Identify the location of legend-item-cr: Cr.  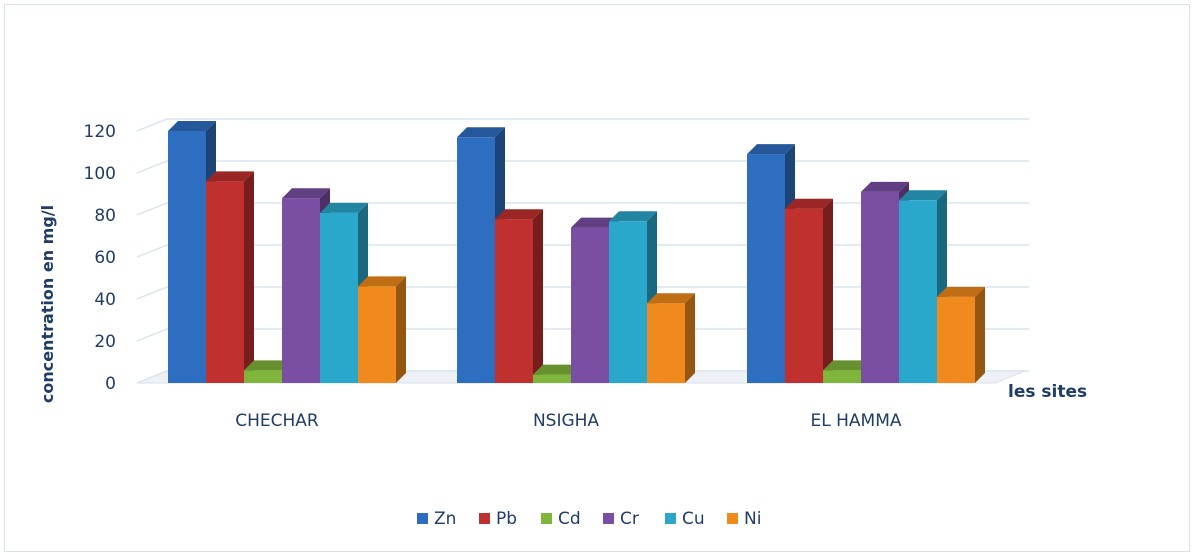
(621, 519).